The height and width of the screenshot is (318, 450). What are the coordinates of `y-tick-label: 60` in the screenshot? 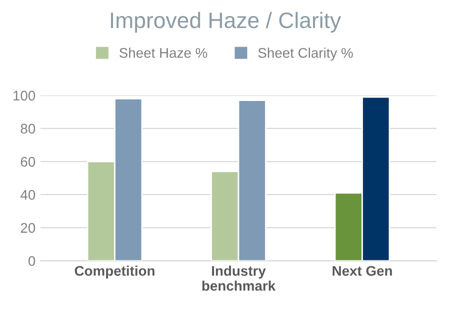 It's located at (28, 161).